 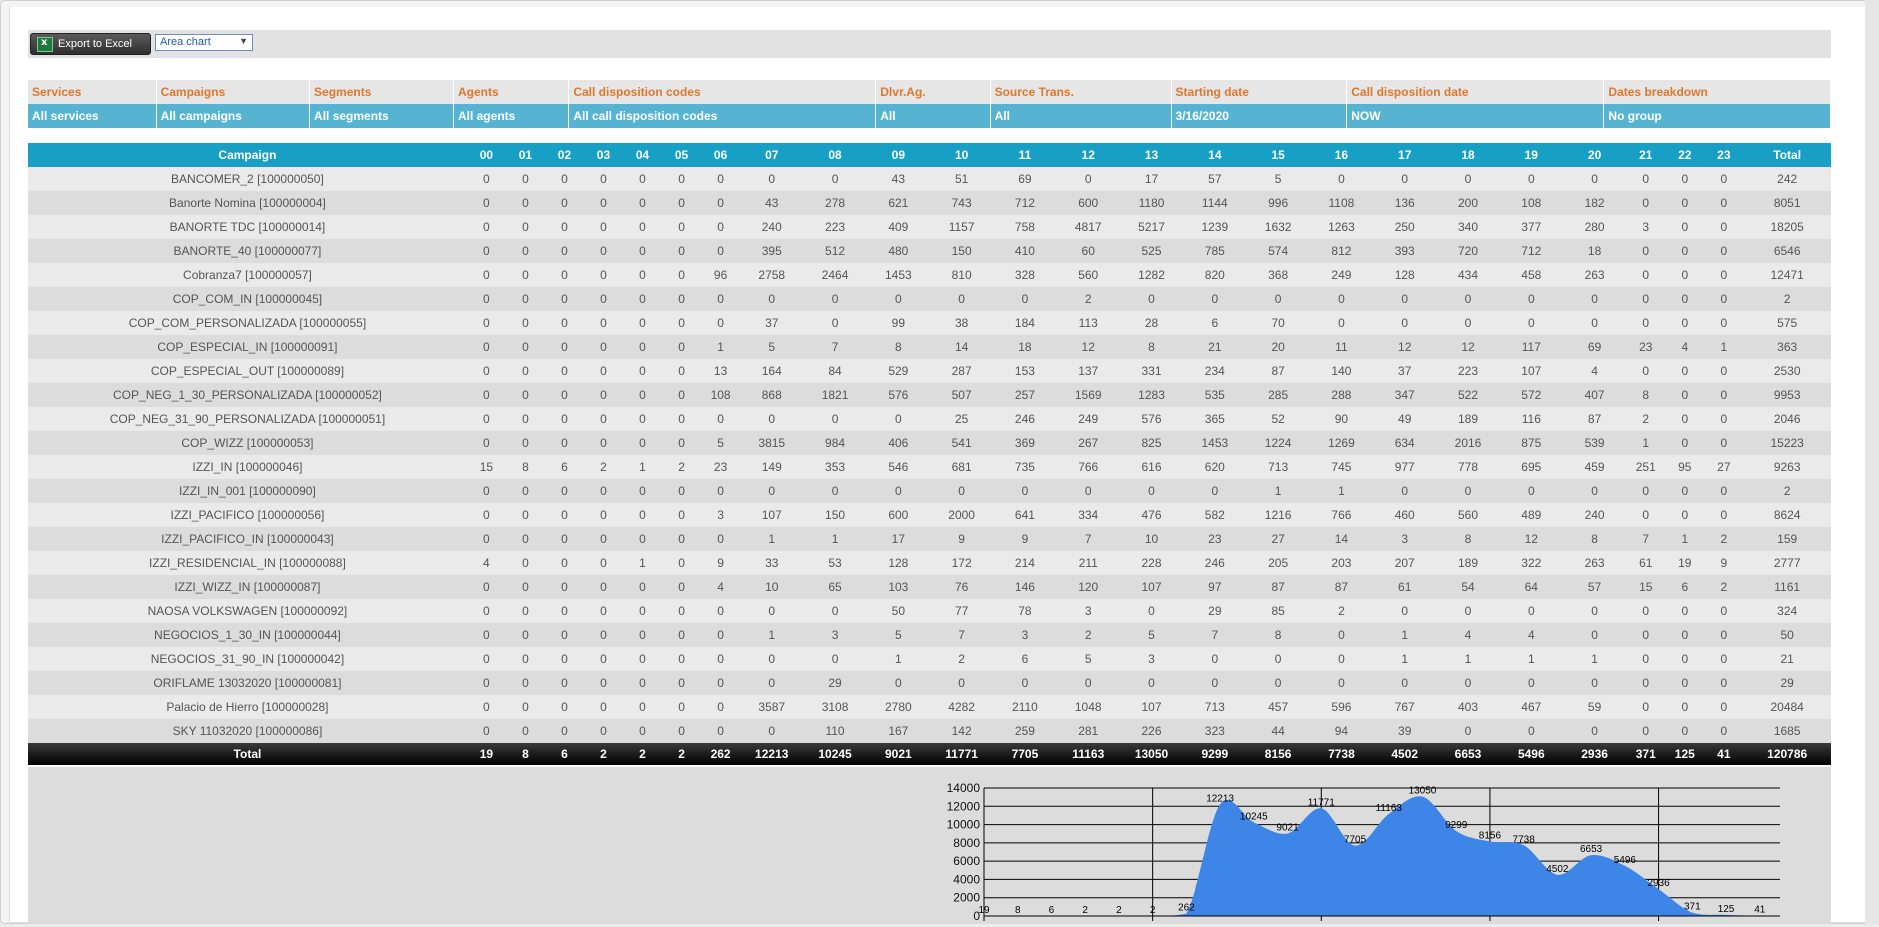 What do you see at coordinates (247, 371) in the screenshot?
I see `campaign-name-cell: COP_ESPECIAL_OUT [100000089]` at bounding box center [247, 371].